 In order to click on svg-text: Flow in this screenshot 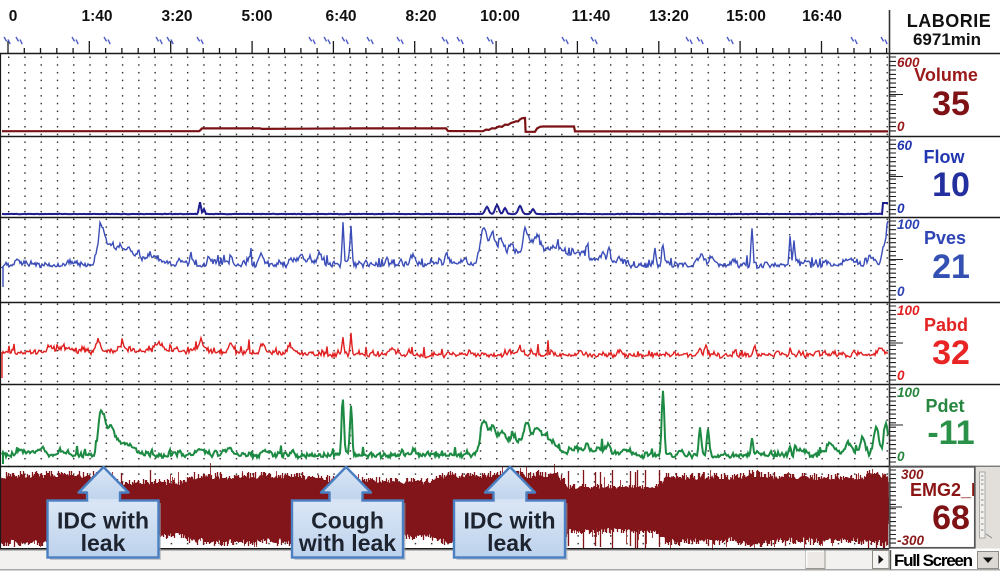, I will do `click(945, 157)`.